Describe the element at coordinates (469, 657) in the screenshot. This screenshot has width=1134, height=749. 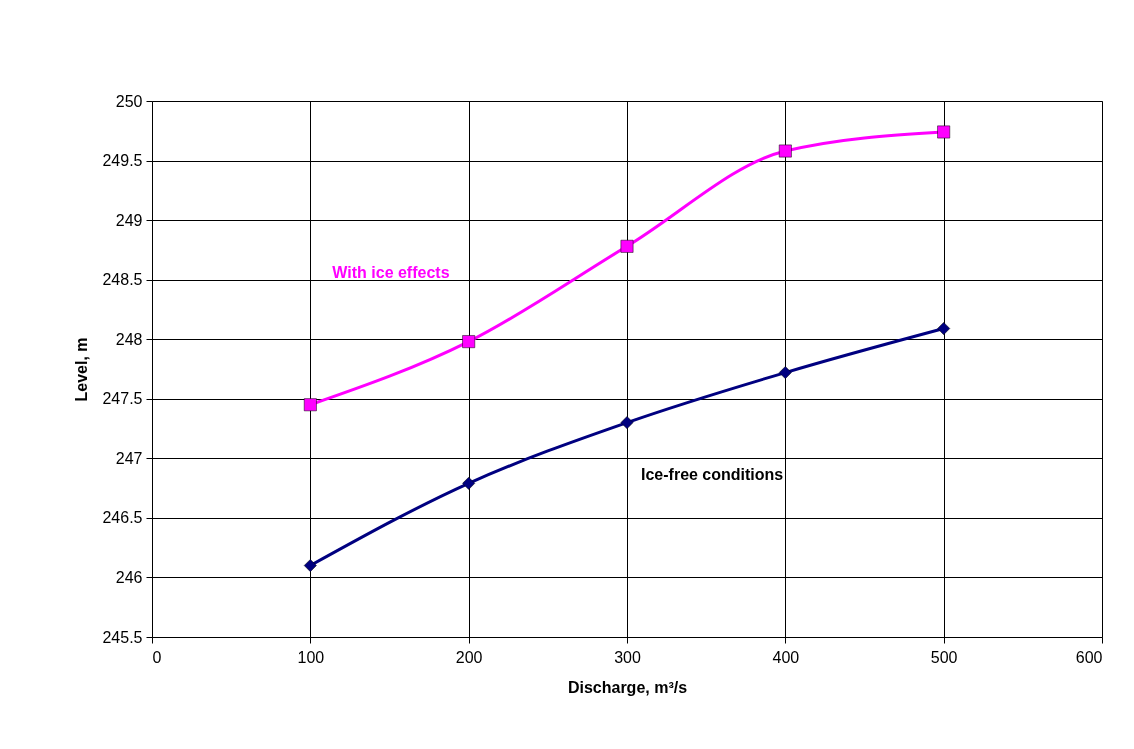
I see `x-tick-label: 200` at that location.